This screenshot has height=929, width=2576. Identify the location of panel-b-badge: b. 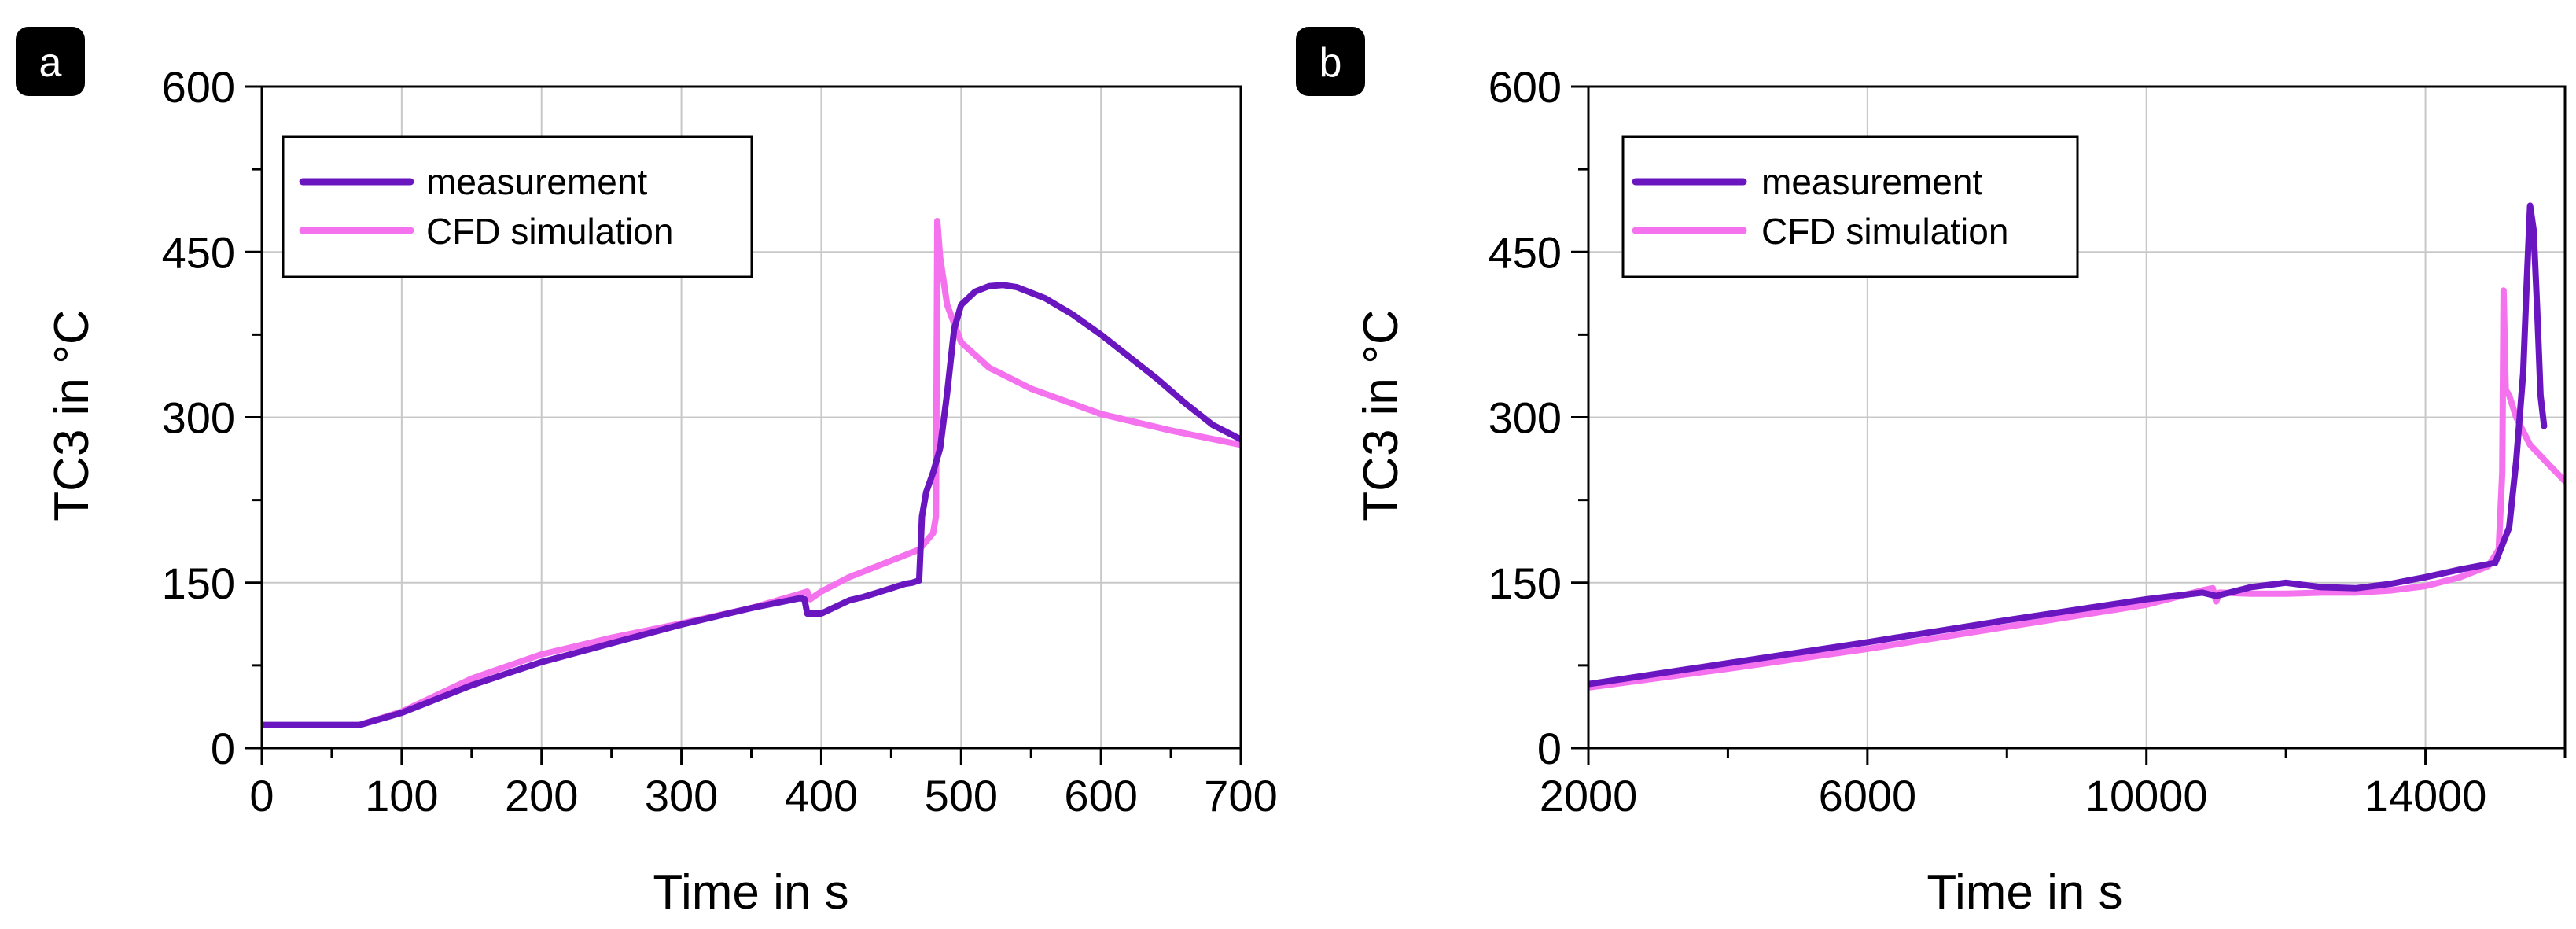
(1331, 61).